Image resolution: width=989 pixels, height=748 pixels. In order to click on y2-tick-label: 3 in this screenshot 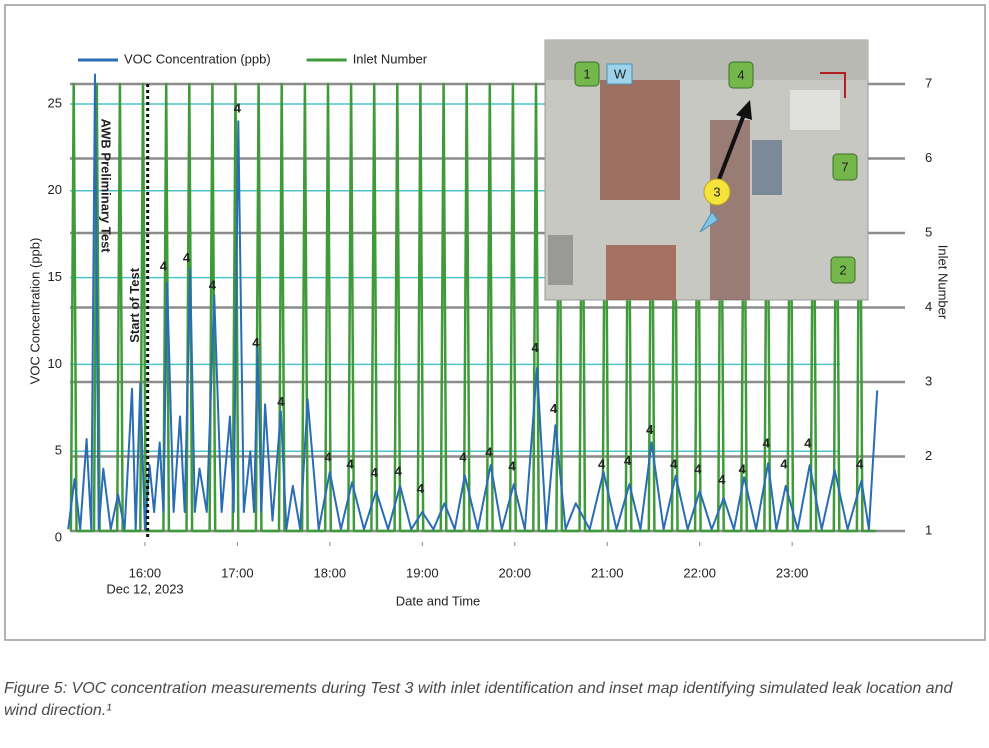, I will do `click(928, 380)`.